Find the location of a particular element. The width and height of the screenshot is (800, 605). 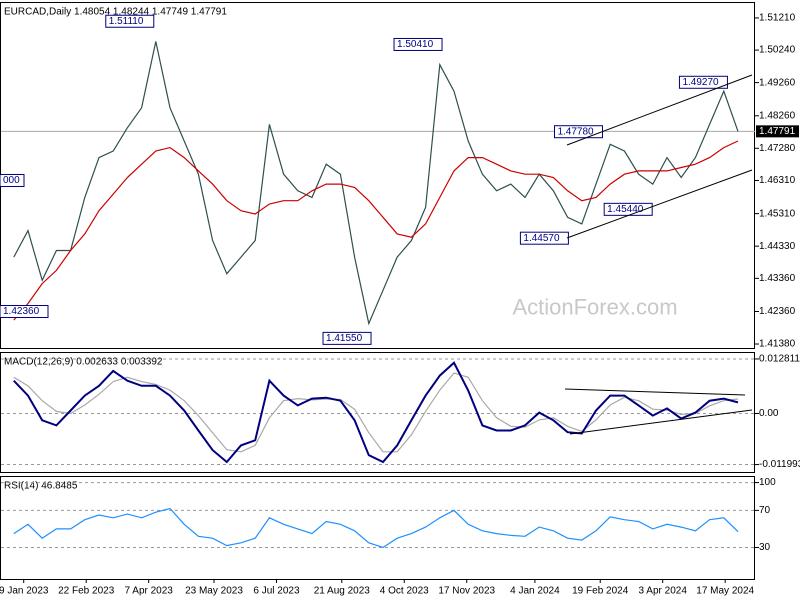

channel-upper is located at coordinates (659, 110).